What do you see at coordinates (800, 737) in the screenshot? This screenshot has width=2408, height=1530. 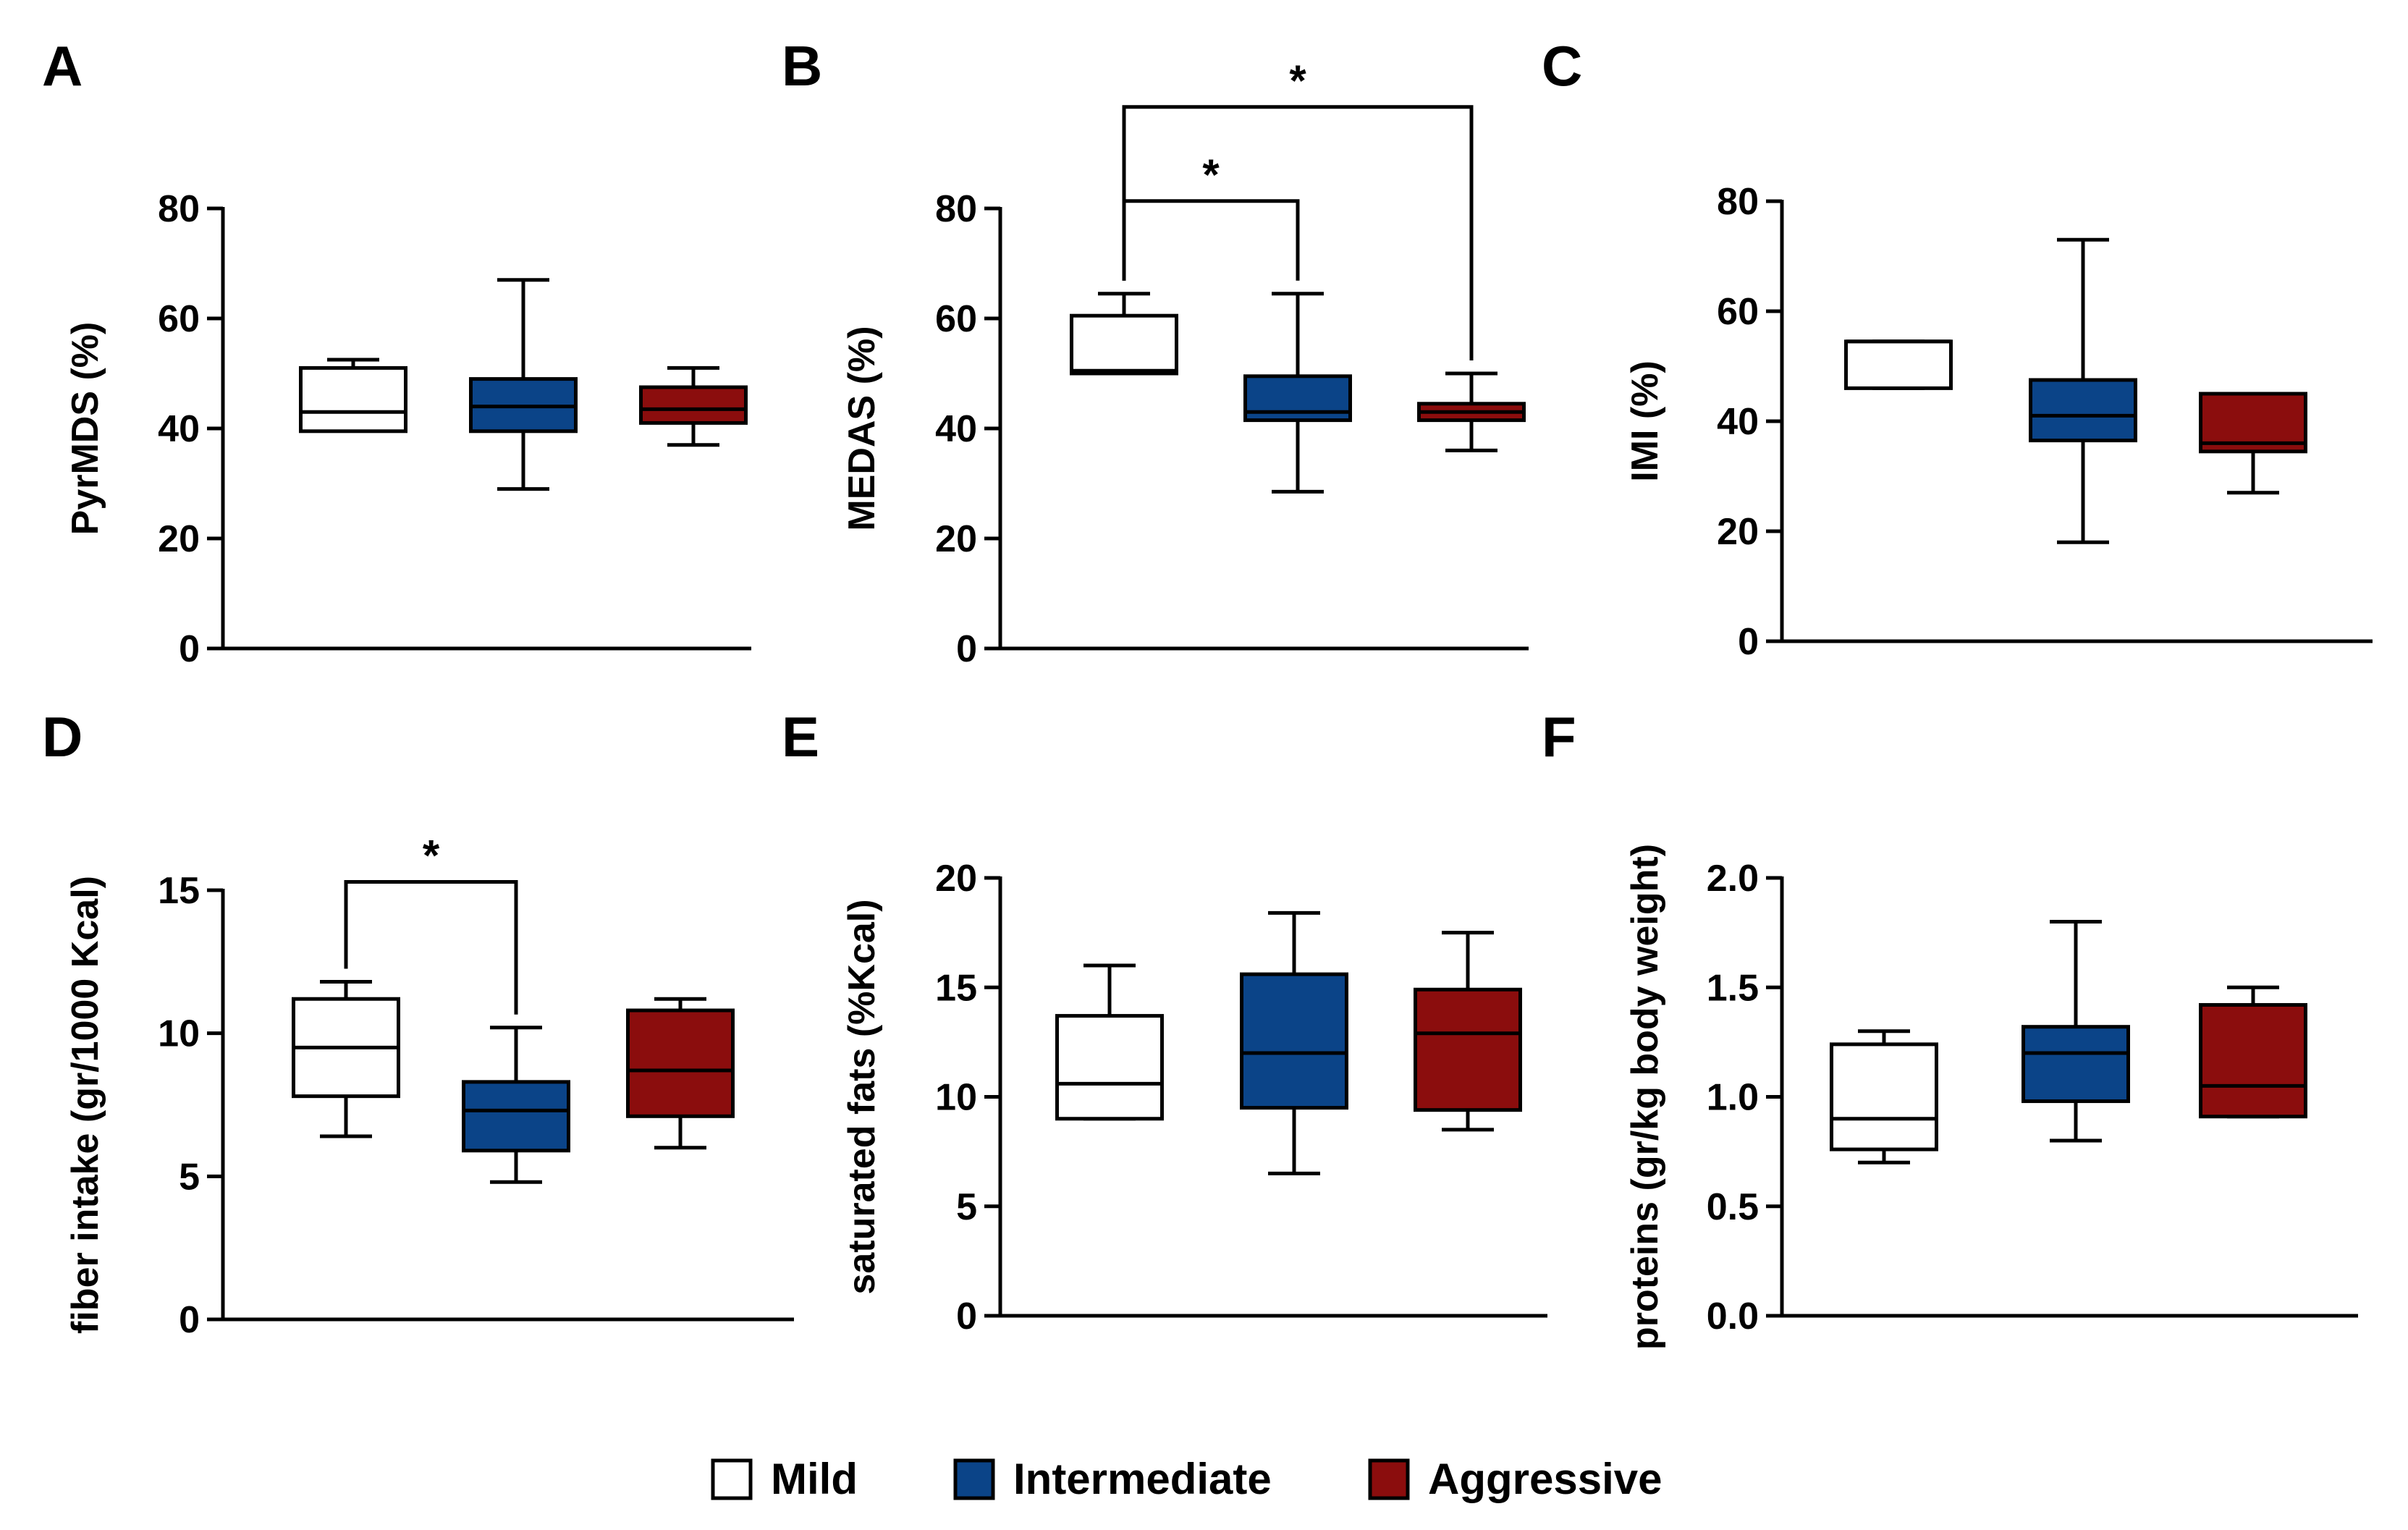 I see `panel-letter: E` at bounding box center [800, 737].